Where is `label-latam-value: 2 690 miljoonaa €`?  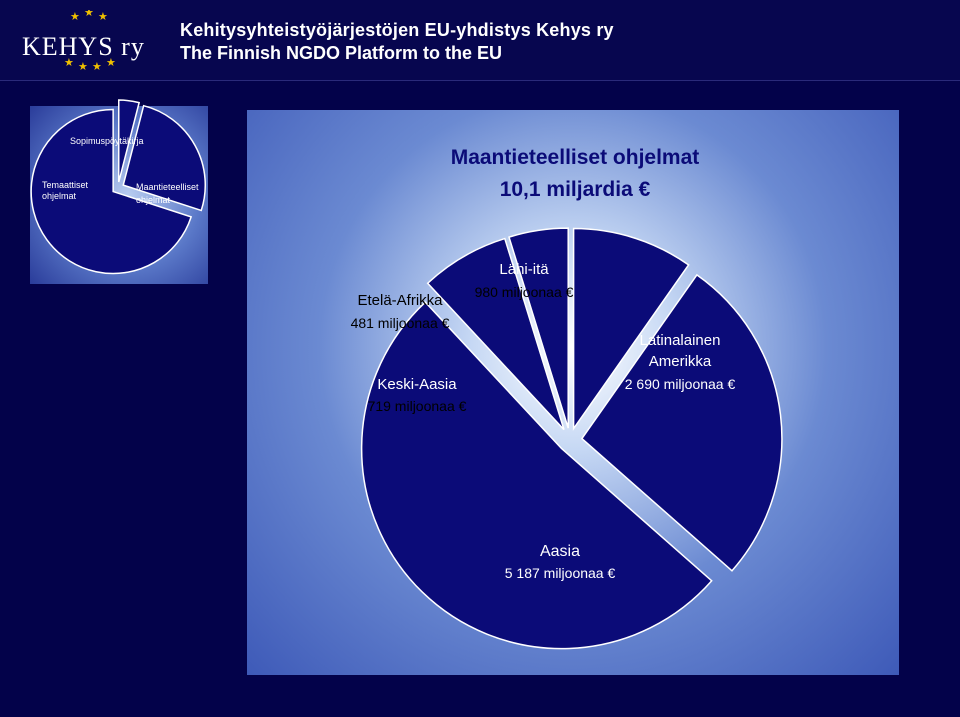
label-latam-value: 2 690 miljoonaa € is located at coordinates (680, 384).